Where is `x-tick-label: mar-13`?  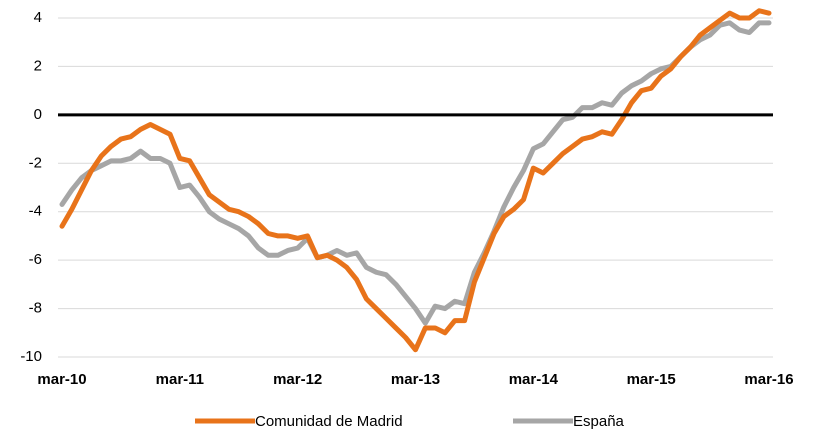
x-tick-label: mar-13 is located at coordinates (415, 379).